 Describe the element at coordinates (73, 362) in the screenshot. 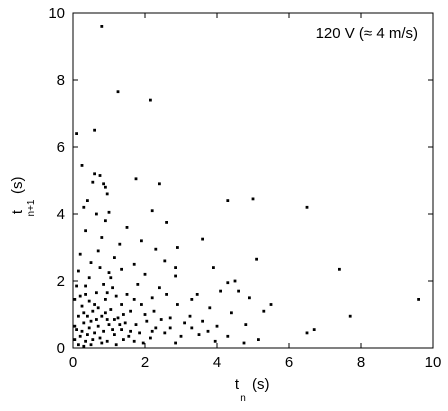

I see `x-tick-label: 0` at that location.